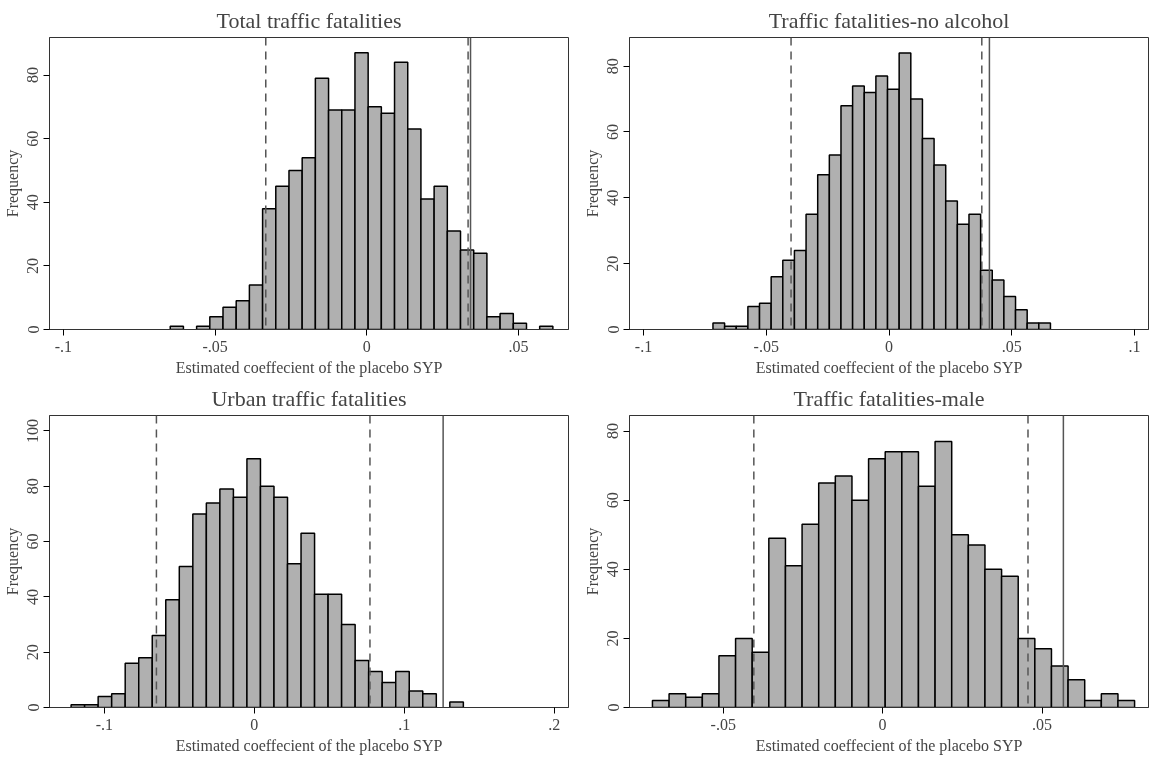  Describe the element at coordinates (309, 20) in the screenshot. I see `chart-title: Total traffic fatalities` at that location.